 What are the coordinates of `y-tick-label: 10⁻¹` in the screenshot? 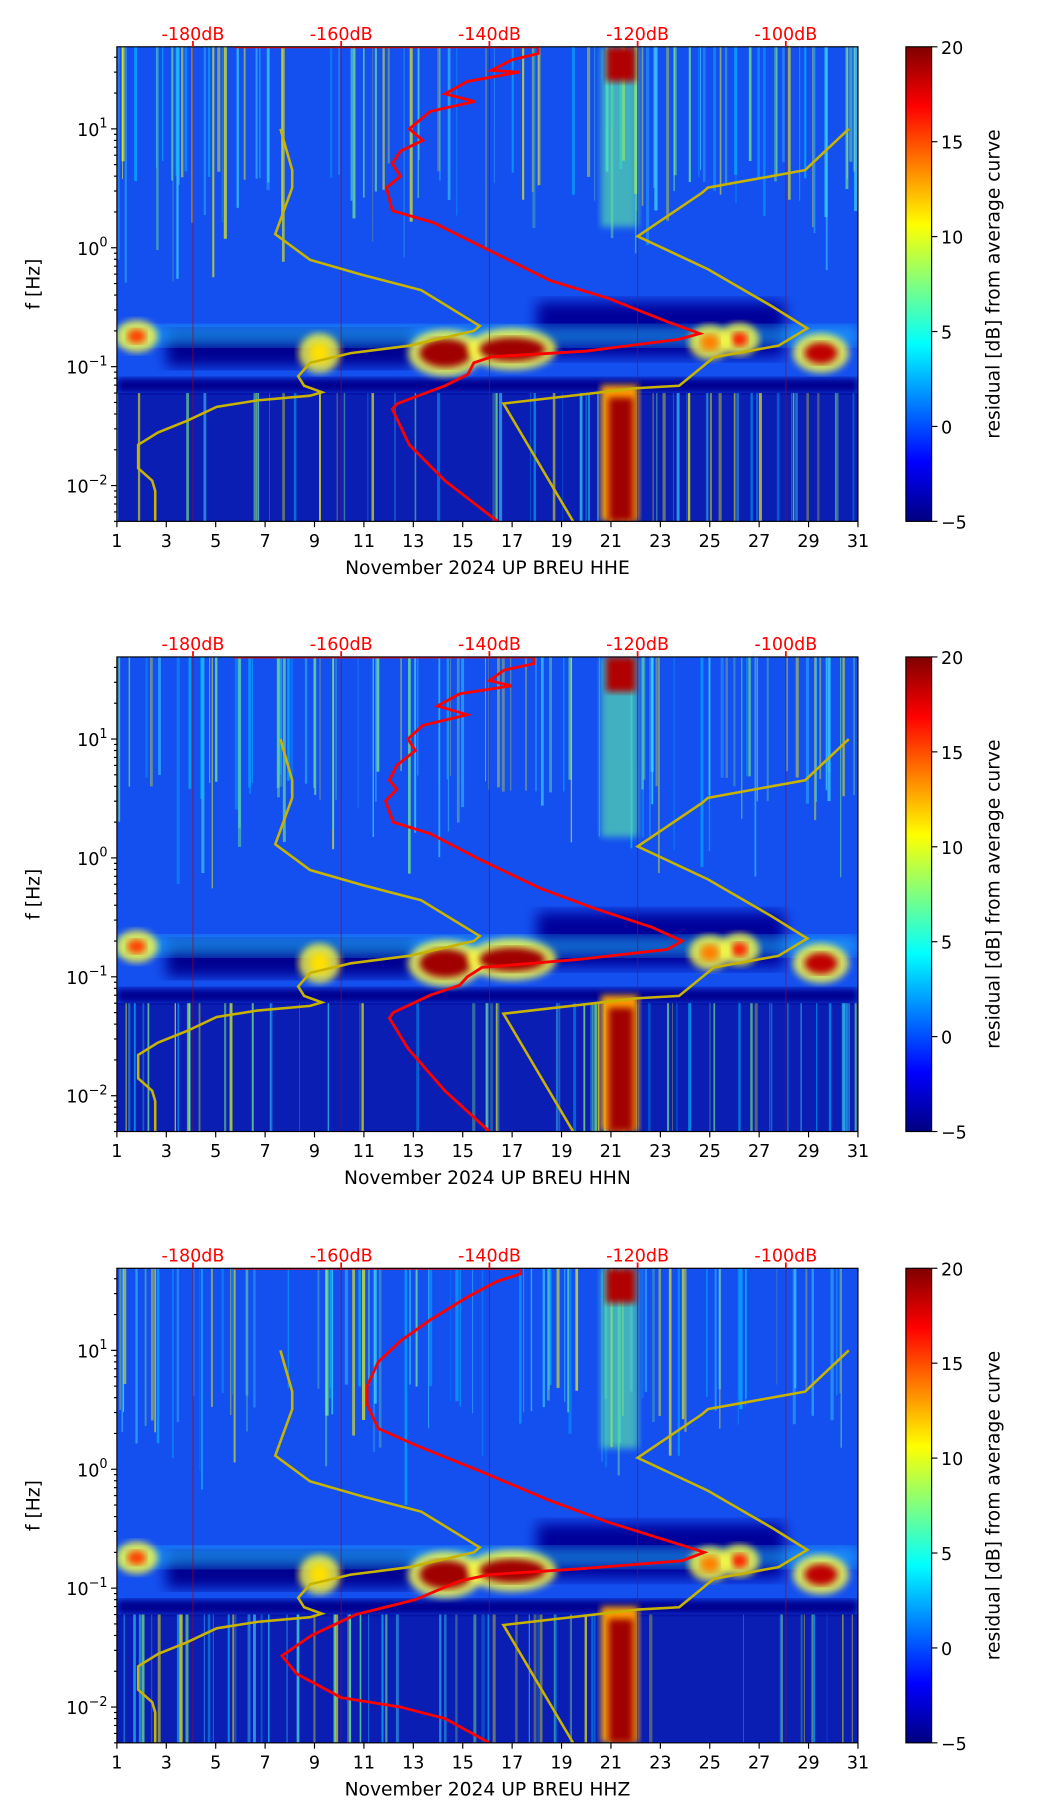 It's located at (86, 977).